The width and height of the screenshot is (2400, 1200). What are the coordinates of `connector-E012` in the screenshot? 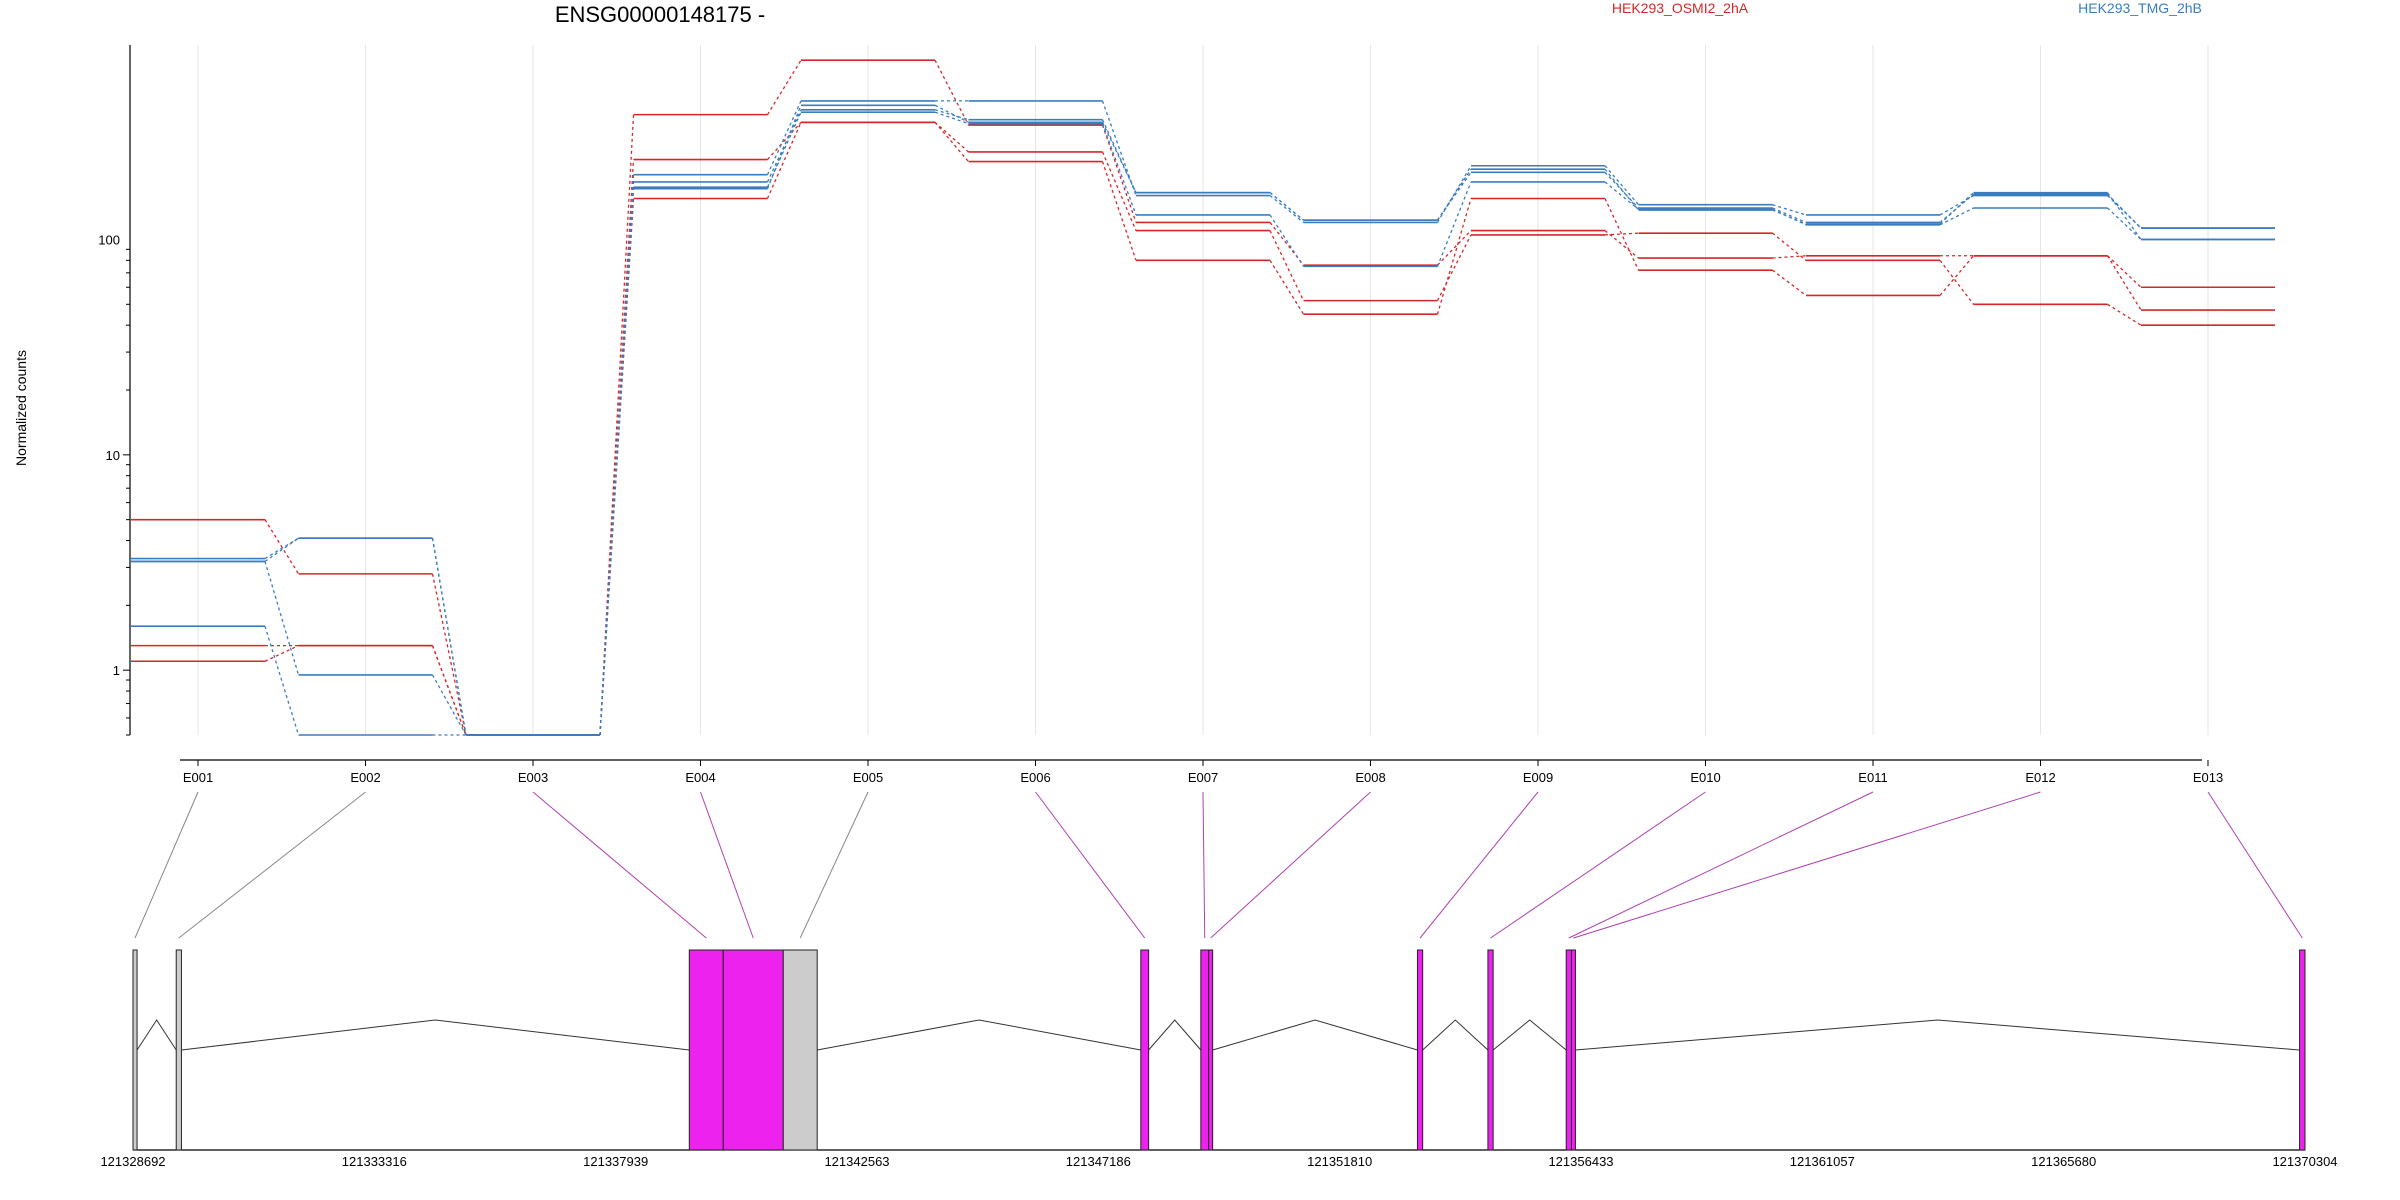 It's located at (1807, 865).